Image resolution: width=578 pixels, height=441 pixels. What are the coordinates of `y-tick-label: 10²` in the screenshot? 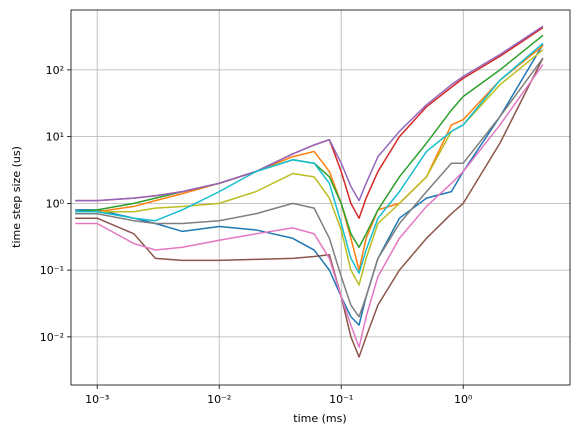 It's located at (55, 70).